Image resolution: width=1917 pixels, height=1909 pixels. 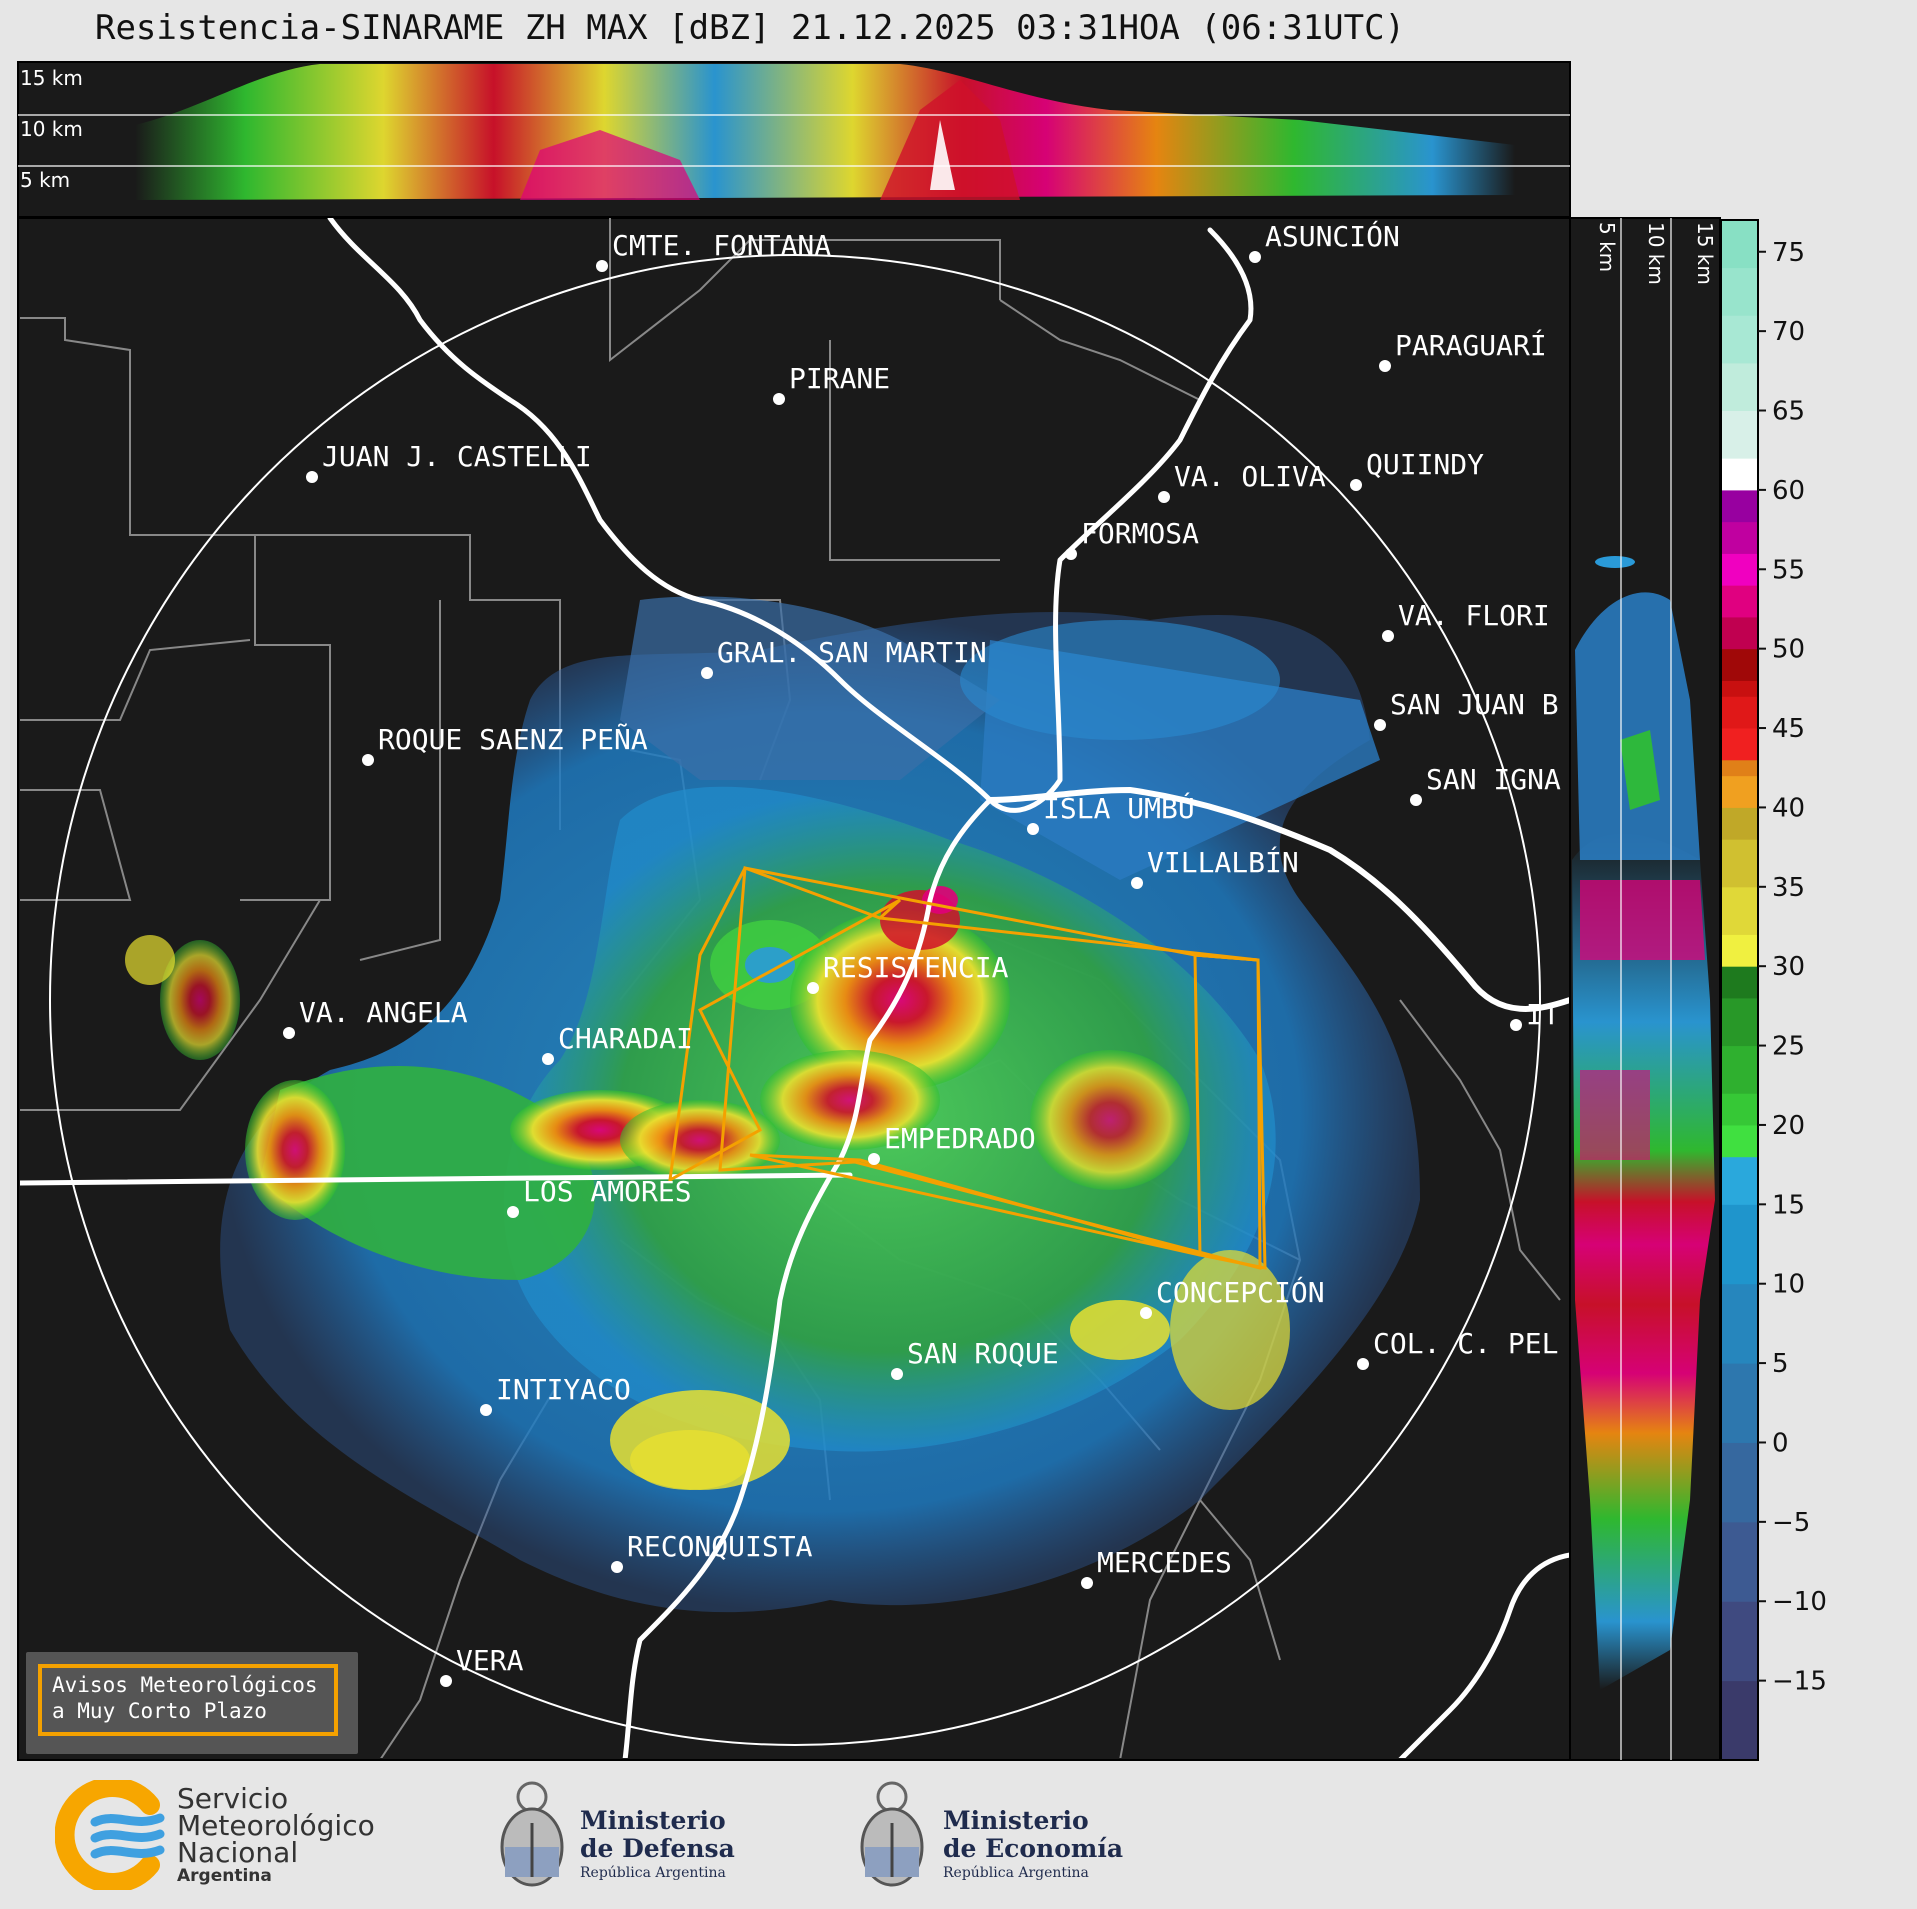 I want to click on city-col-c-pel: COL. C. PEL, so click(x=1457, y=1348).